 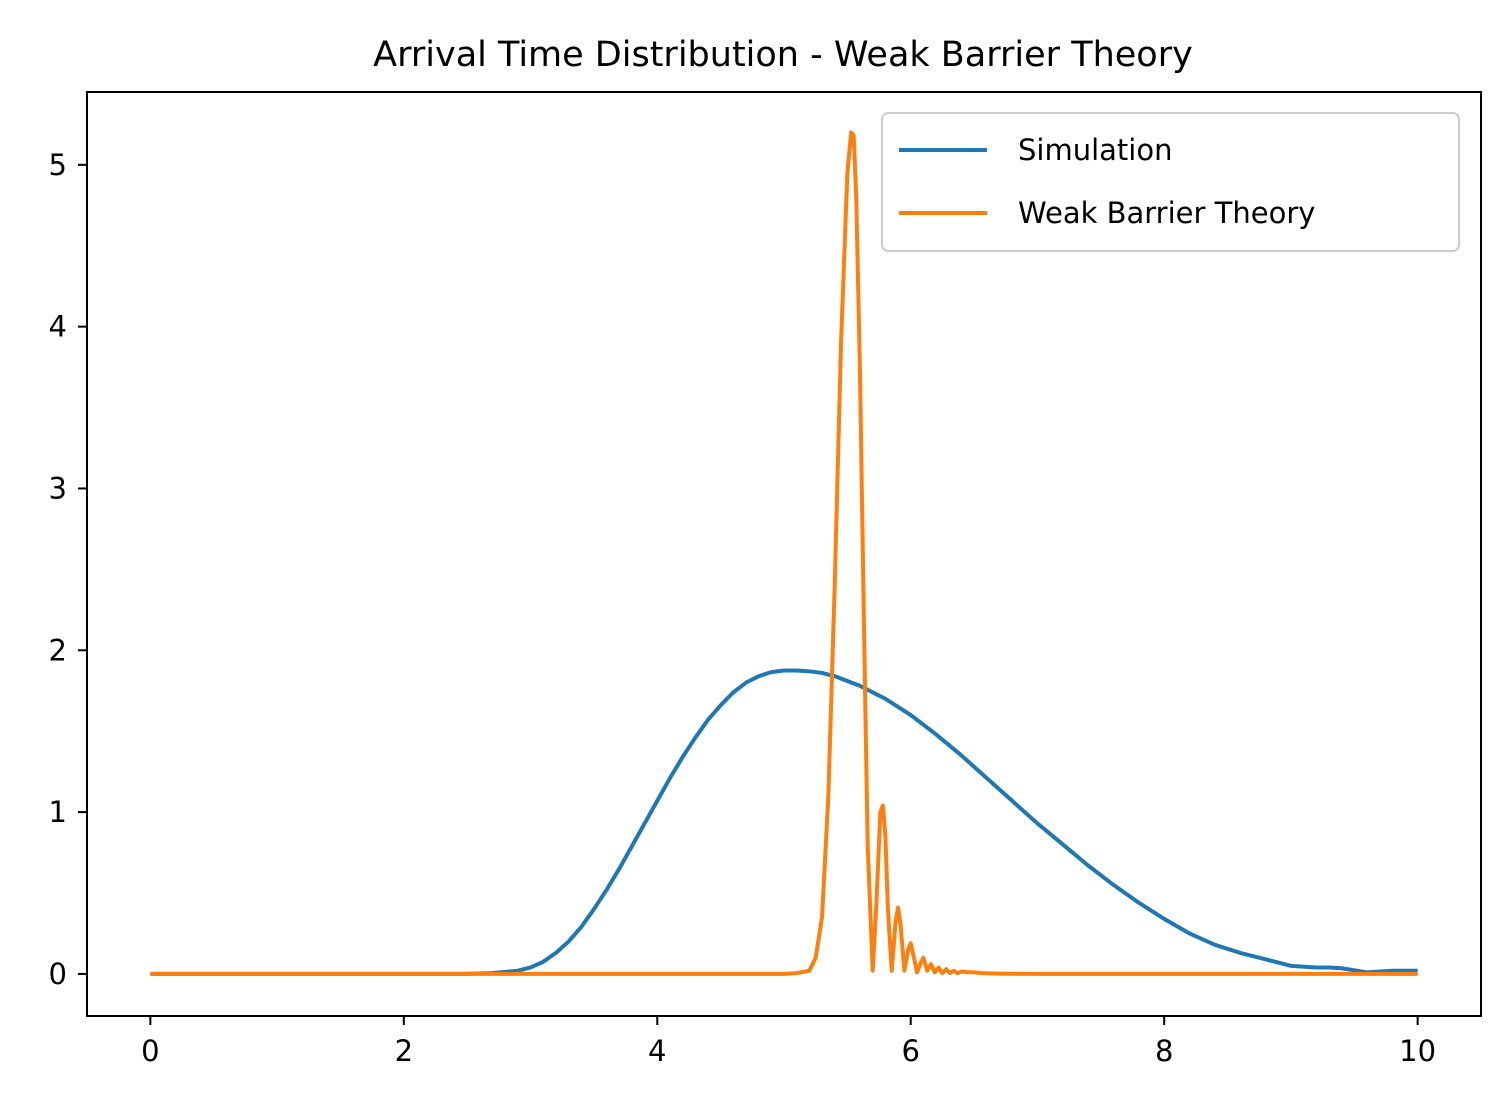 What do you see at coordinates (58, 974) in the screenshot?
I see `y-tick-label: 0` at bounding box center [58, 974].